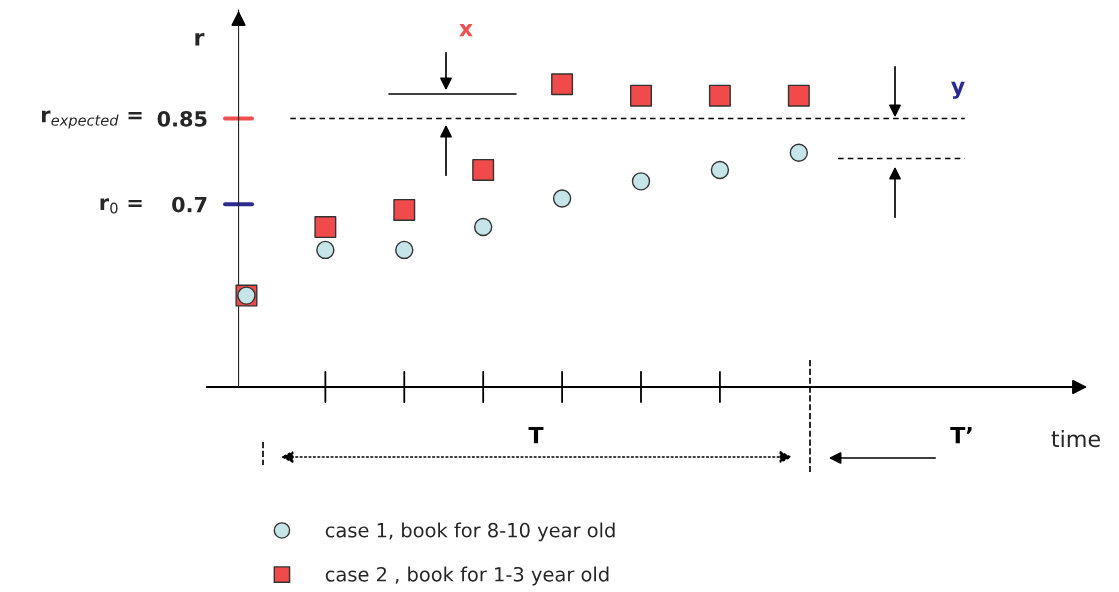 The width and height of the screenshot is (1119, 592). I want to click on legend-label: case 2 , book for 1-3 year old, so click(467, 576).